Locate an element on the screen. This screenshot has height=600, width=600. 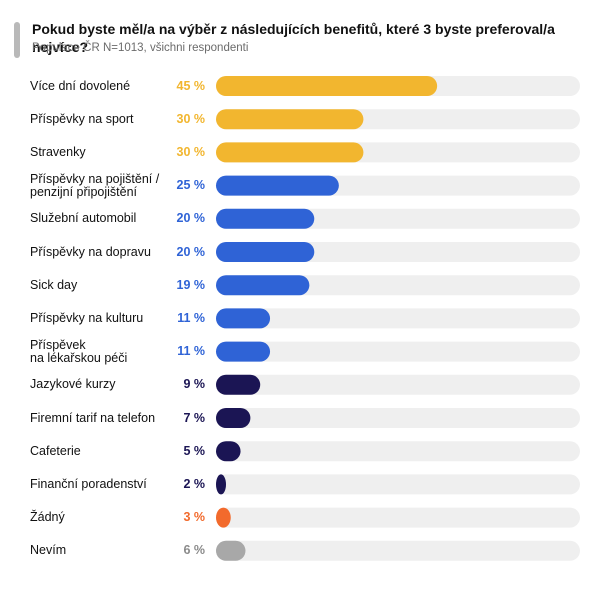
category-label: Příspěvky na sport is located at coordinates (100, 118).